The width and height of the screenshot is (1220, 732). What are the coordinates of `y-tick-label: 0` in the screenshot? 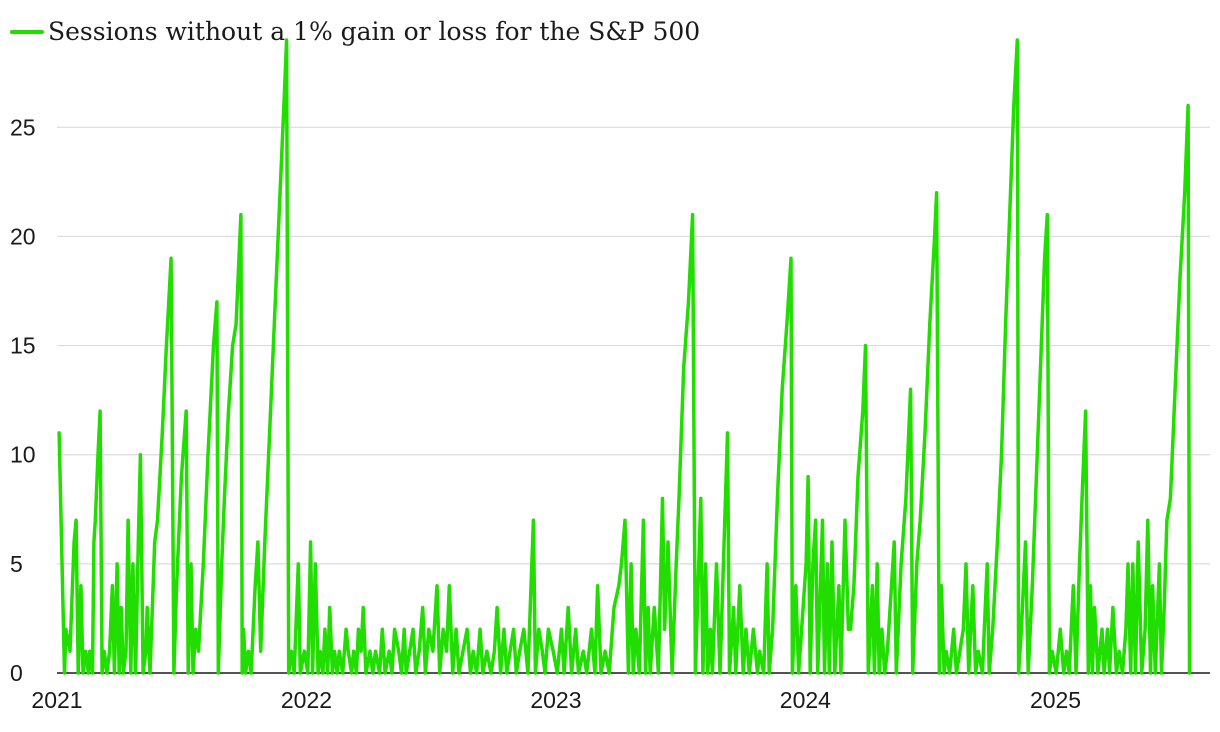 It's located at (16, 673).